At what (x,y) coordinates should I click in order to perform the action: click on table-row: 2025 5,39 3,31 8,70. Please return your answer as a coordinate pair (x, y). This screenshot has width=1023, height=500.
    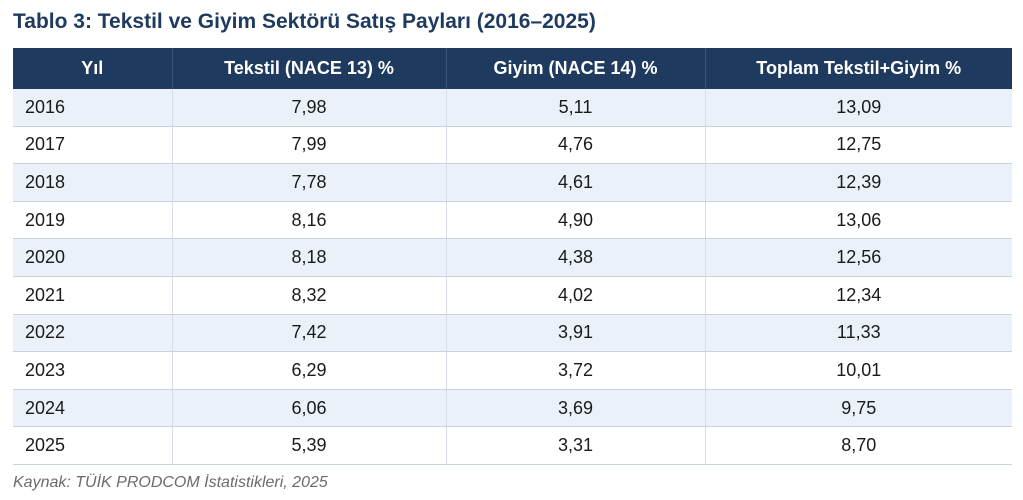
    Looking at the image, I should click on (512, 445).